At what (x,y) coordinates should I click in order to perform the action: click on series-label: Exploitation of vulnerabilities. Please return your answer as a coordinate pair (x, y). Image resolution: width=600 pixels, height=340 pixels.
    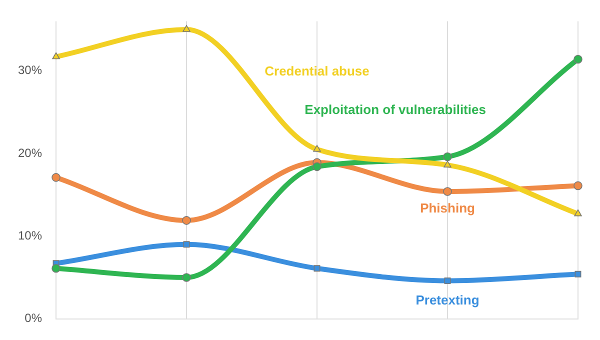
    Looking at the image, I should click on (395, 110).